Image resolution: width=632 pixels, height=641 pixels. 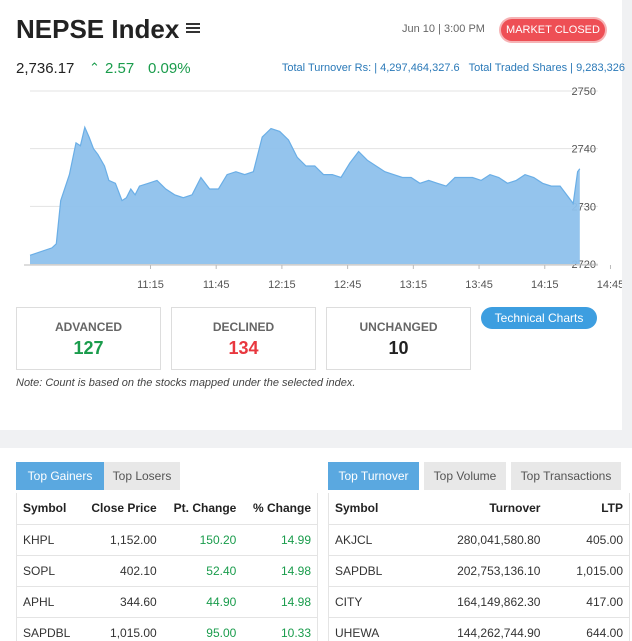 What do you see at coordinates (279, 540) in the screenshot?
I see `percent-change-cell: 14.99` at bounding box center [279, 540].